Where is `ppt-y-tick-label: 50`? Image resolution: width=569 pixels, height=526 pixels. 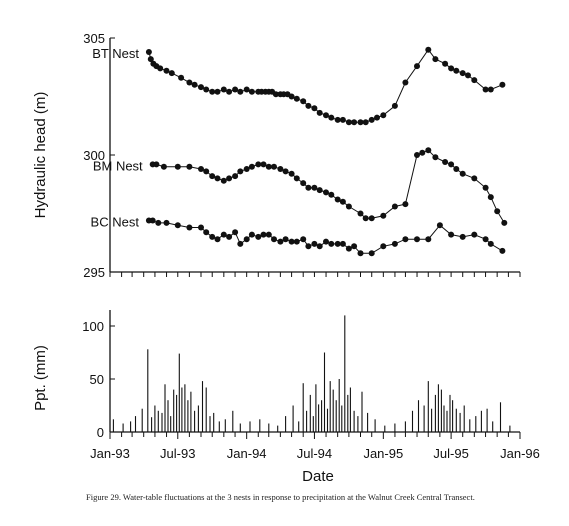
ppt-y-tick-label: 50 is located at coordinates (97, 379).